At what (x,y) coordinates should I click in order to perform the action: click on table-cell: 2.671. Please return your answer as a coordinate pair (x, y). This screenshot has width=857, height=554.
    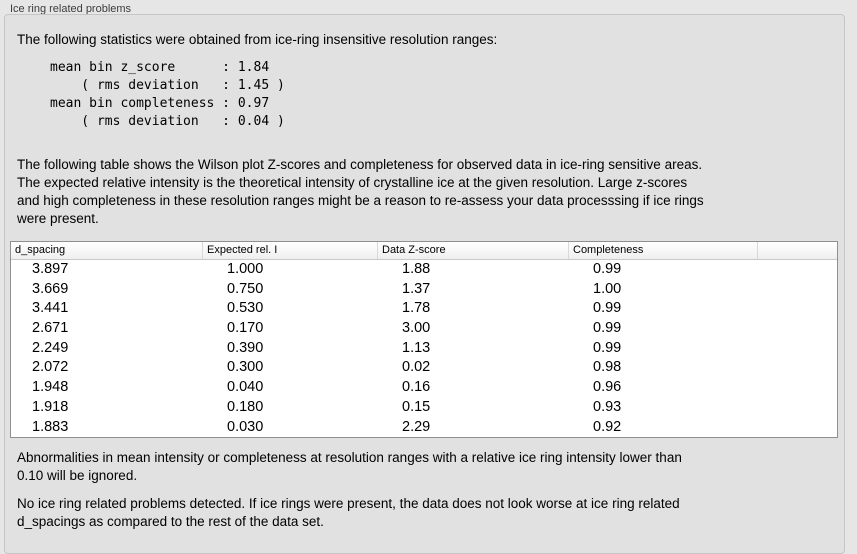
    Looking at the image, I should click on (50, 328).